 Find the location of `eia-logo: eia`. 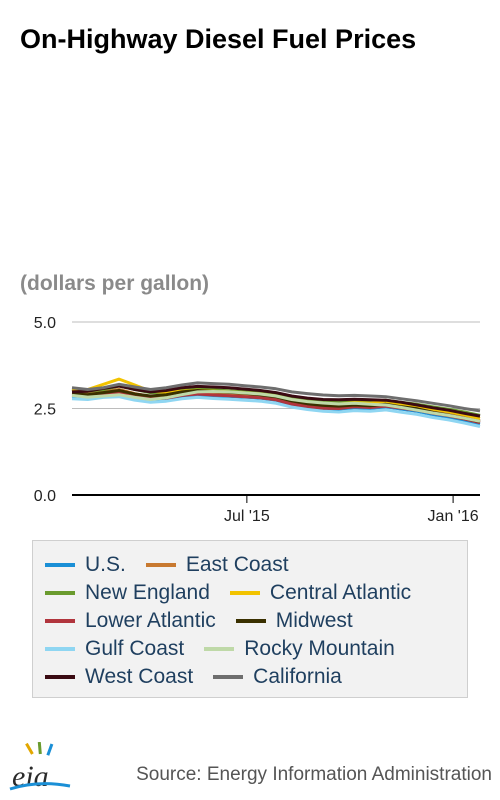

eia-logo: eia is located at coordinates (40, 767).